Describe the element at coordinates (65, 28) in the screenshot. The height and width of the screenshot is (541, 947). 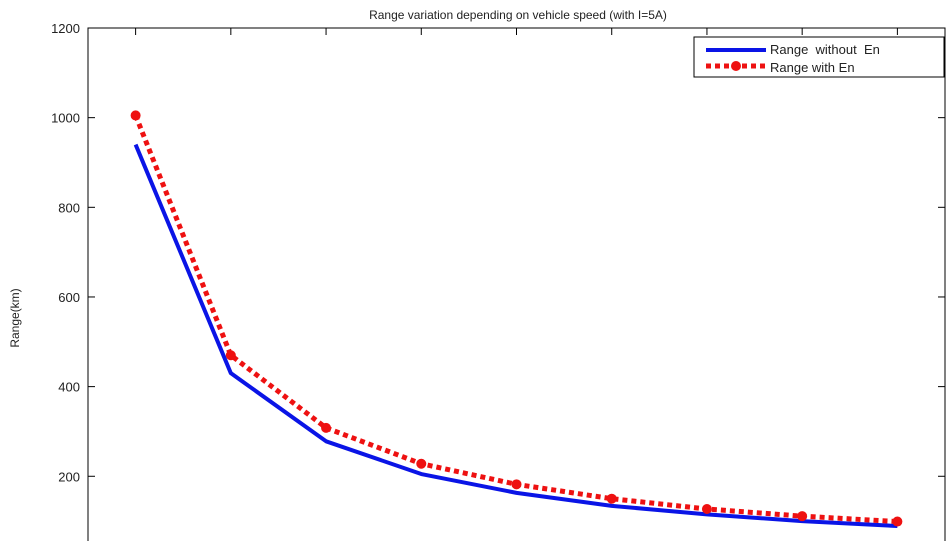
I see `y-tick-label: 1200` at that location.